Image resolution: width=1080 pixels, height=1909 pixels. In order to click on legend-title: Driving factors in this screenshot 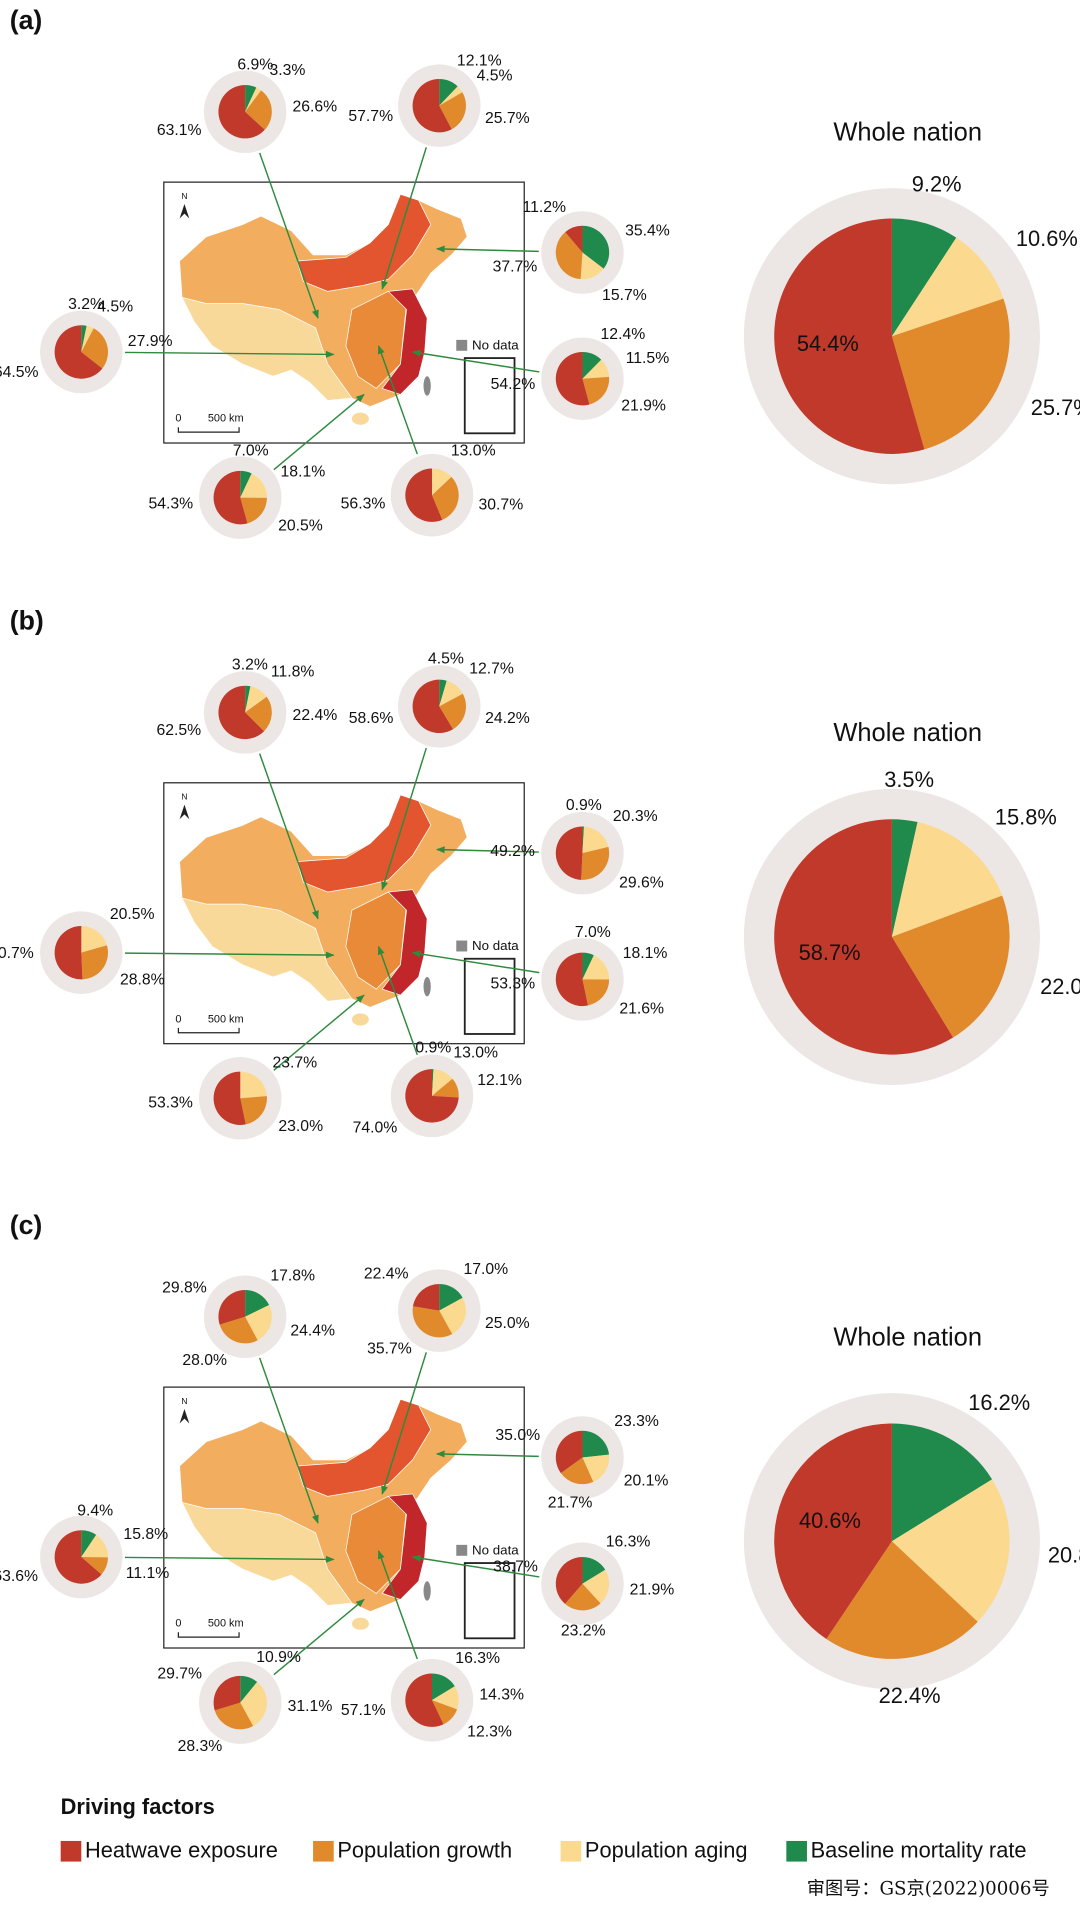, I will do `click(138, 1806)`.